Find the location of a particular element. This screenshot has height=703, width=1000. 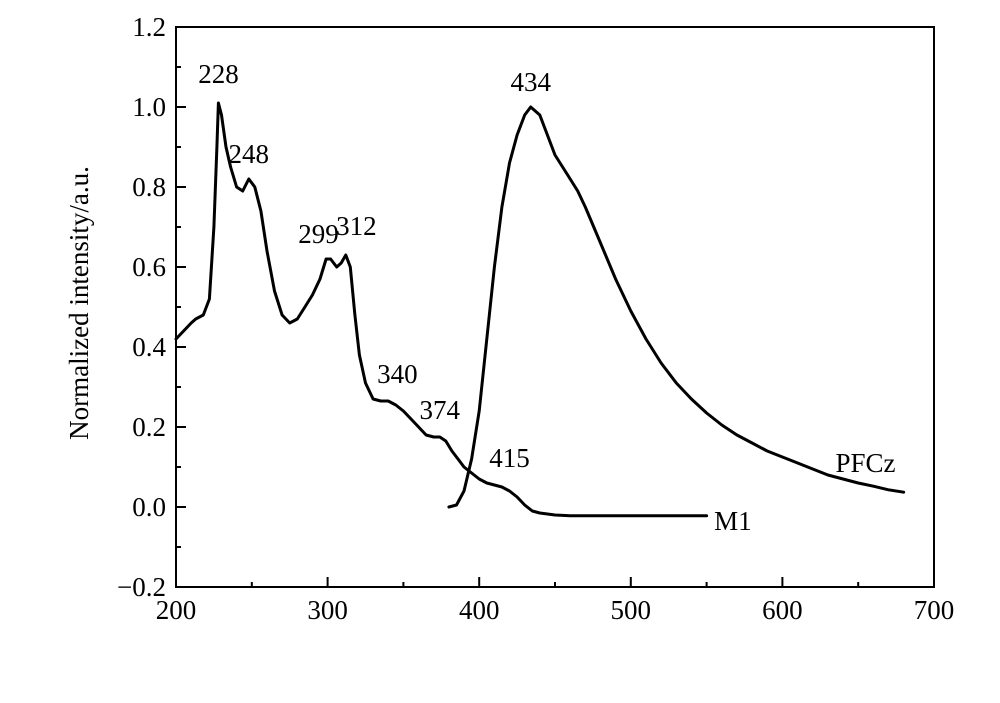

peak-label: 434 is located at coordinates (530, 82).